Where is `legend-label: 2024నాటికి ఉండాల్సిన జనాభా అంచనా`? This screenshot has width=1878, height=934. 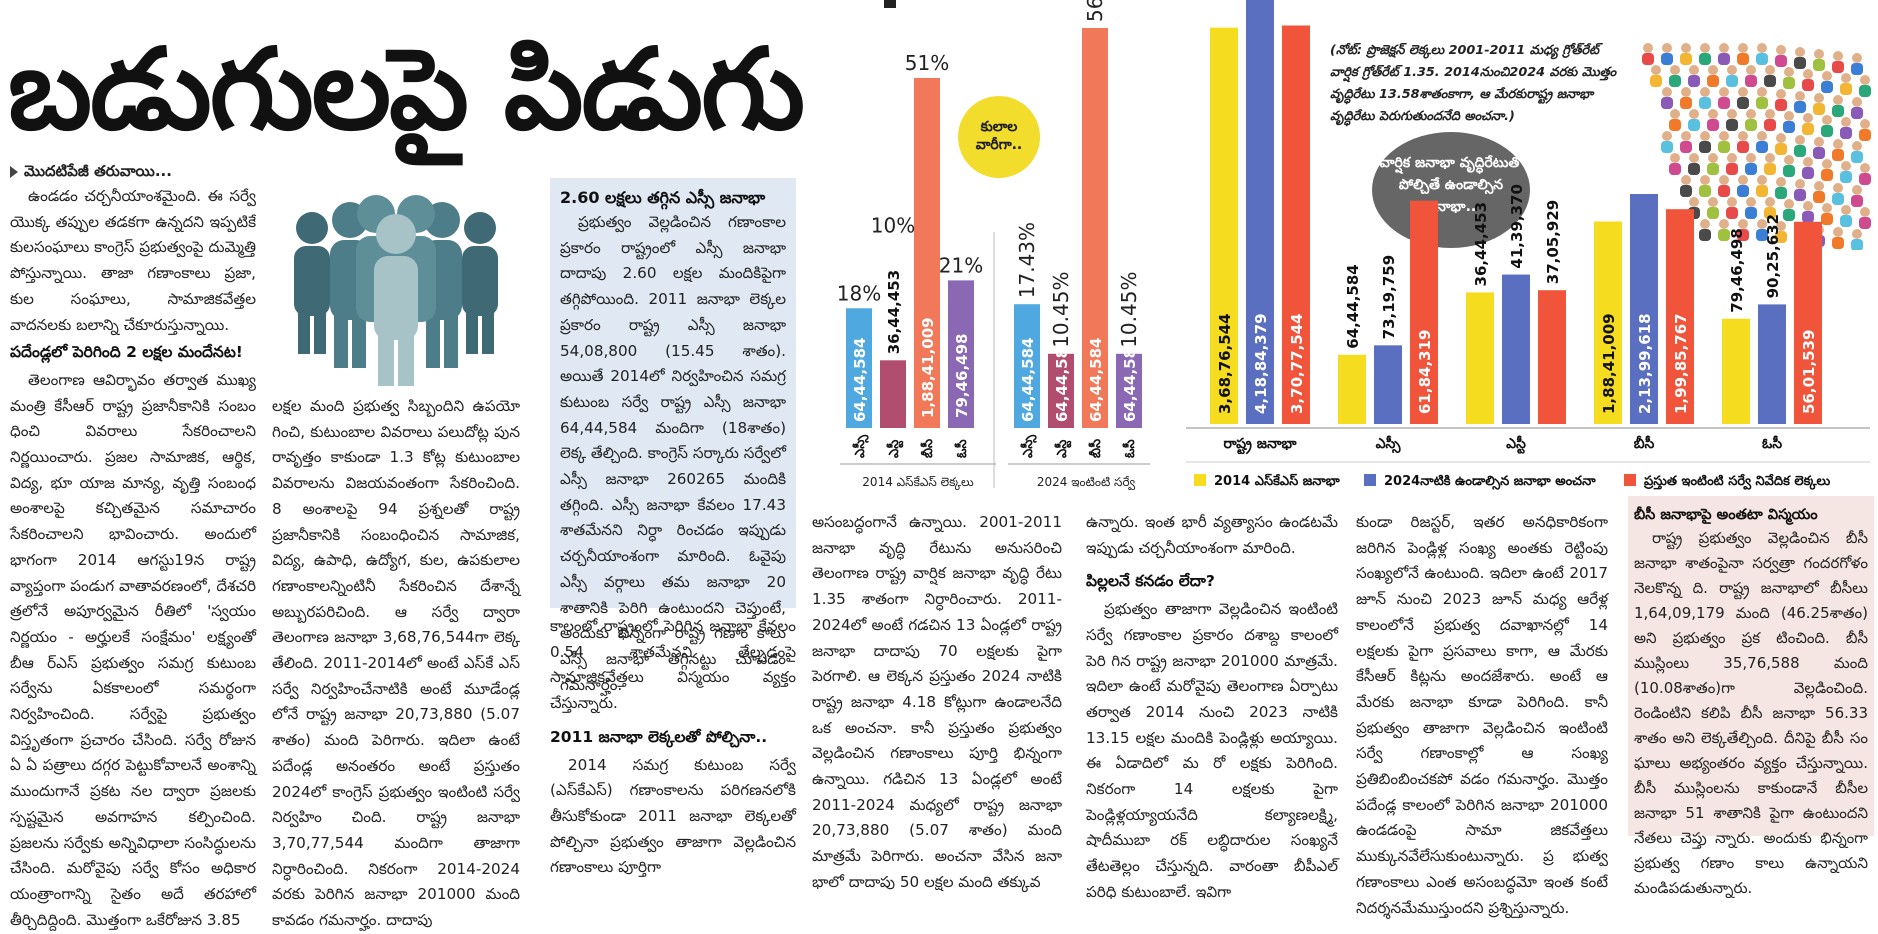
legend-label: 2024నాటికి ఉండాల్సిన జనాభా అంచనా is located at coordinates (1490, 482).